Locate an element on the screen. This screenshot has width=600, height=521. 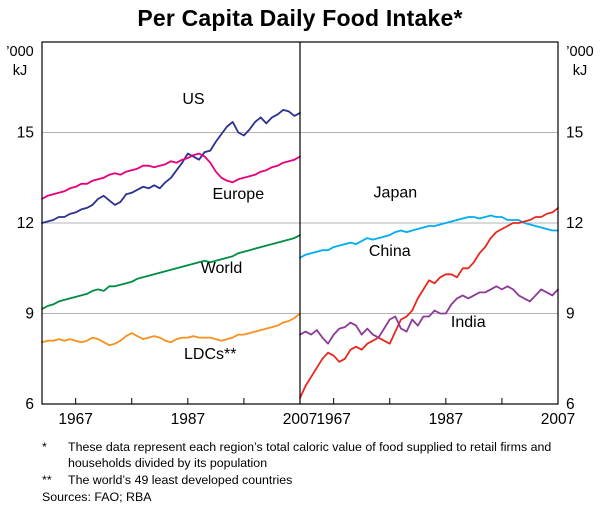
y-tick-label-right: 9 is located at coordinates (570, 314).